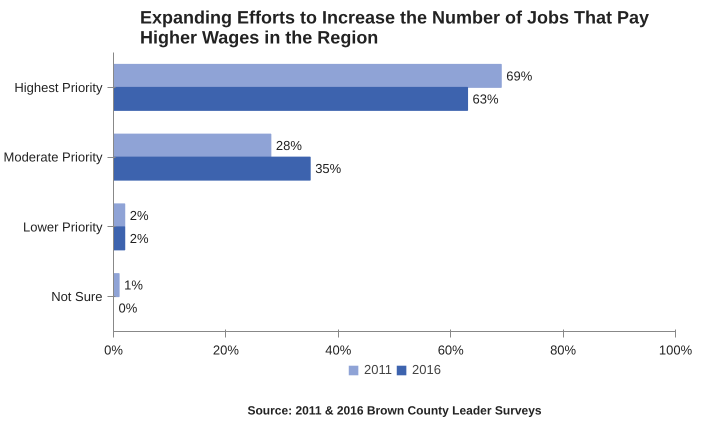 This screenshot has width=723, height=433. What do you see at coordinates (675, 350) in the screenshot?
I see `x-tick-label: 100%` at bounding box center [675, 350].